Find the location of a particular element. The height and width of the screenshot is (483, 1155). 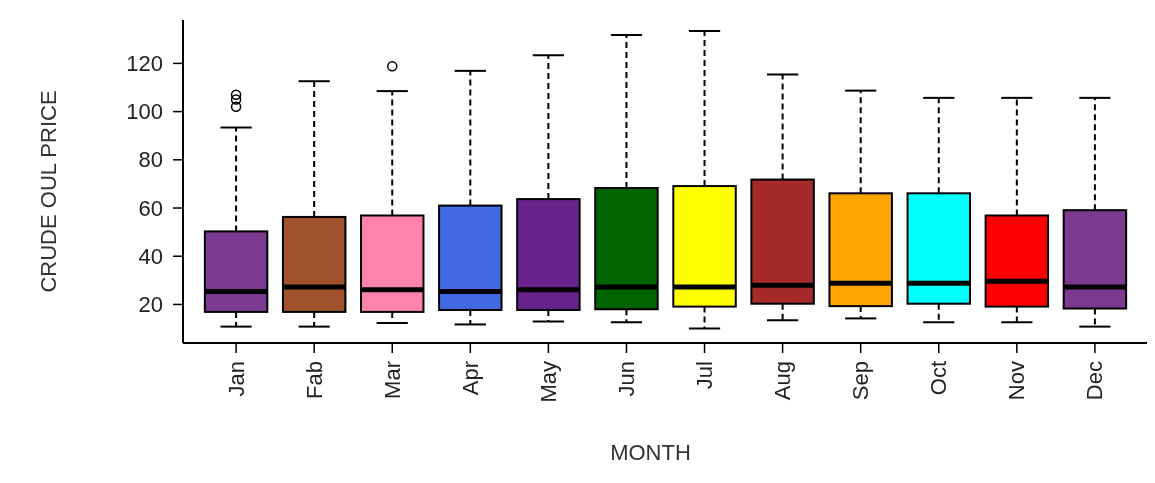

x-tick-label: Mar is located at coordinates (392, 380).